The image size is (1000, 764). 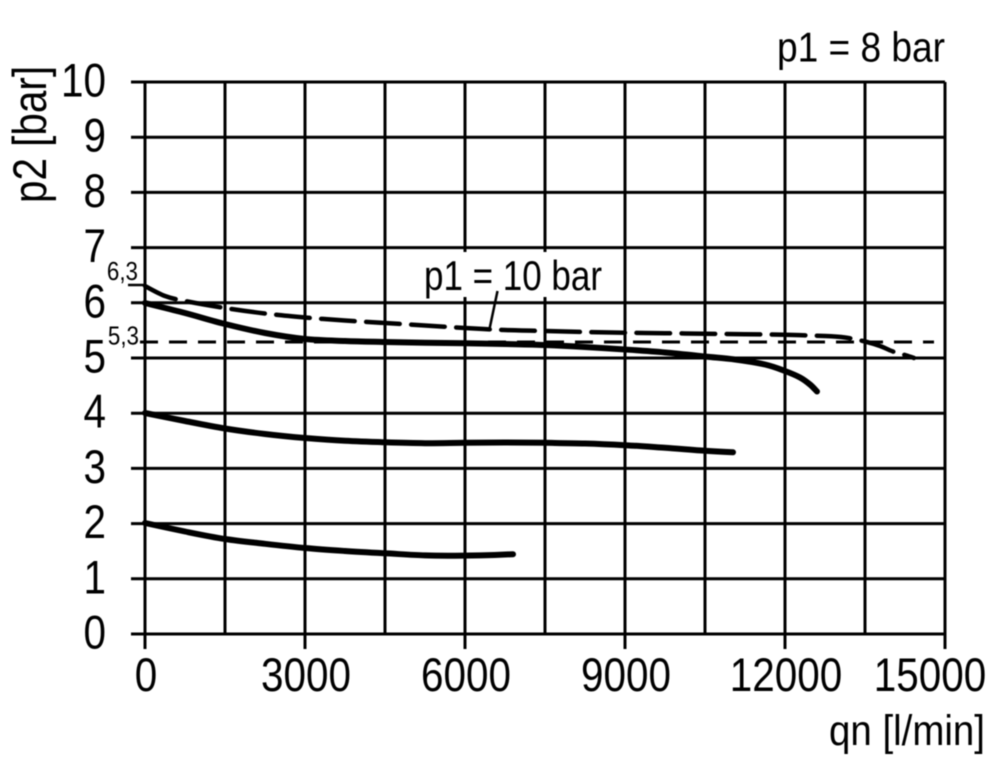 What do you see at coordinates (861, 47) in the screenshot?
I see `svg-text: p1 = 8 bar` at bounding box center [861, 47].